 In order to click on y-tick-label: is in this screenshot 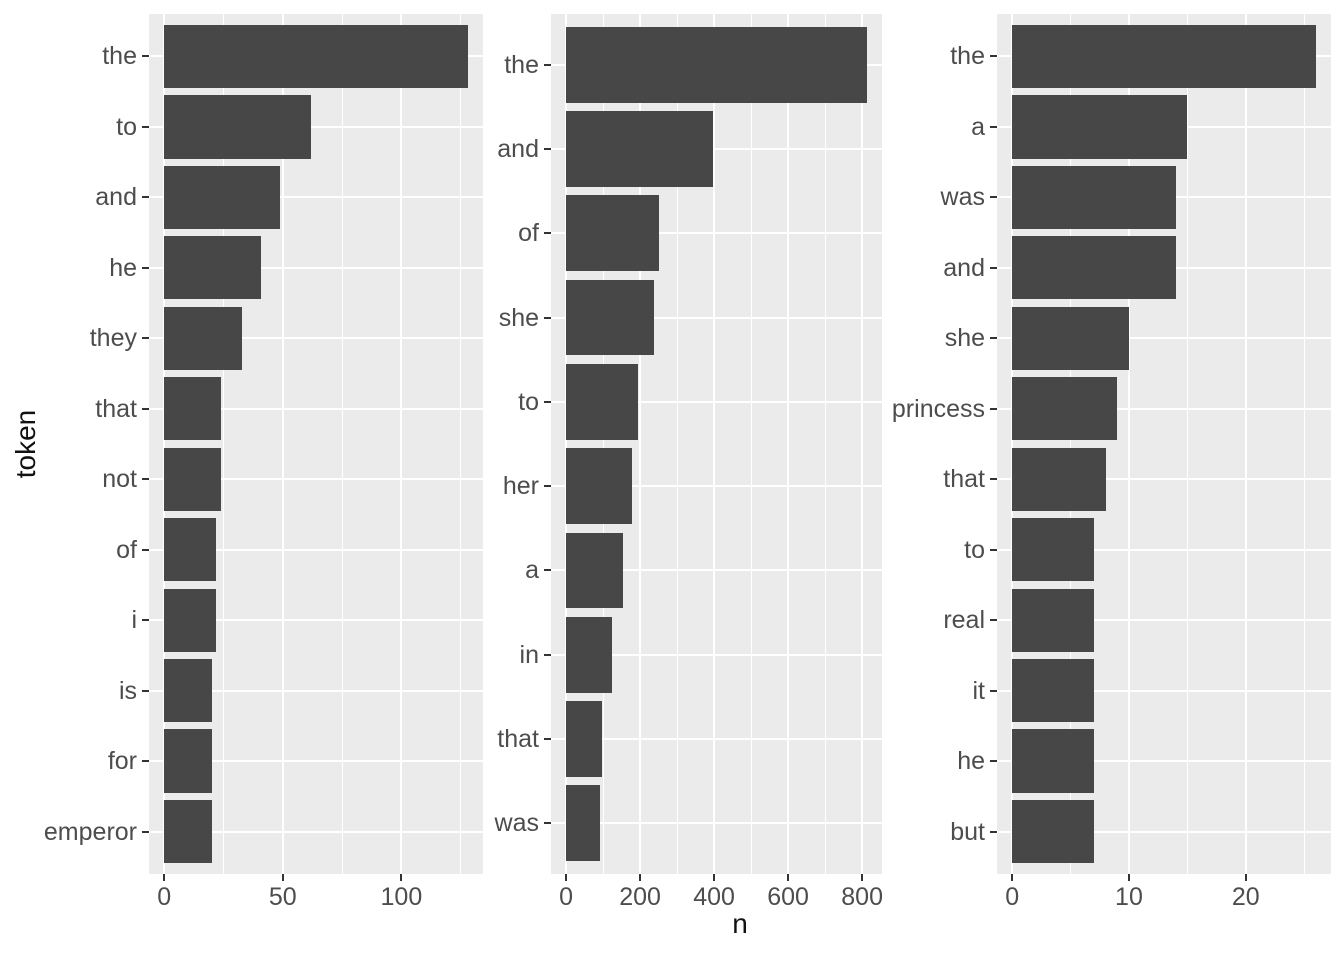, I will do `click(127, 690)`.